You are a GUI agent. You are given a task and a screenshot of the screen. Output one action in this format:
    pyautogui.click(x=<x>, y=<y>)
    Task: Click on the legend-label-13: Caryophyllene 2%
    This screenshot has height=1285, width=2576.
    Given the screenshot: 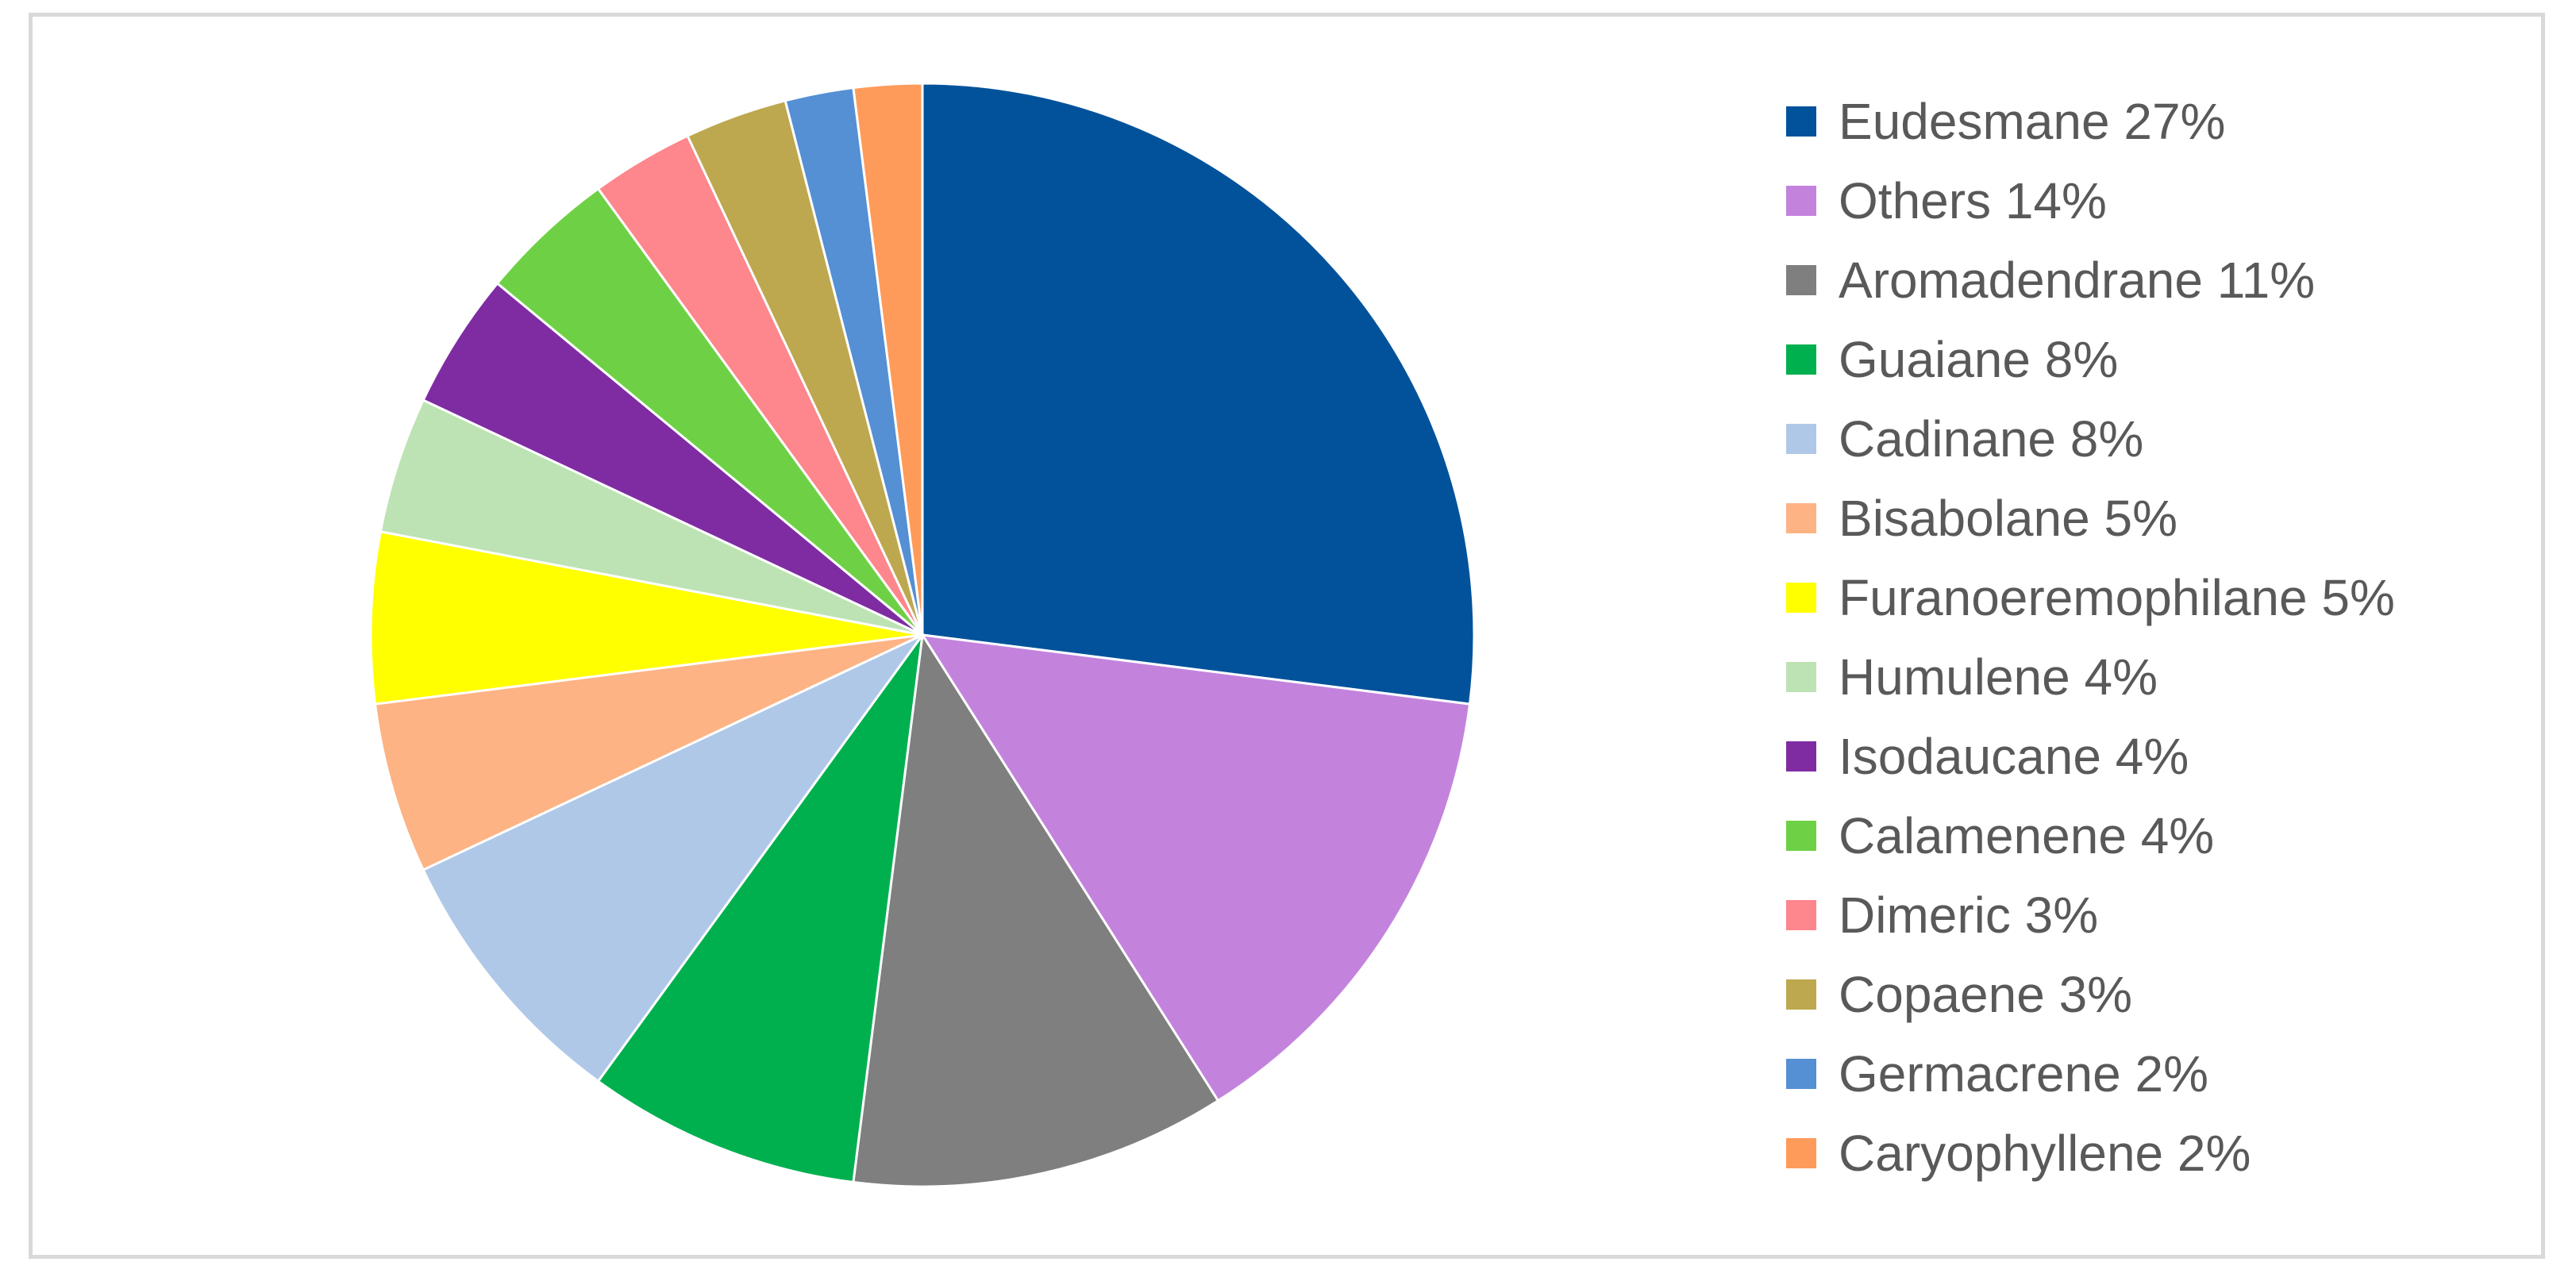 What is the action you would take?
    pyautogui.click(x=2045, y=1153)
    